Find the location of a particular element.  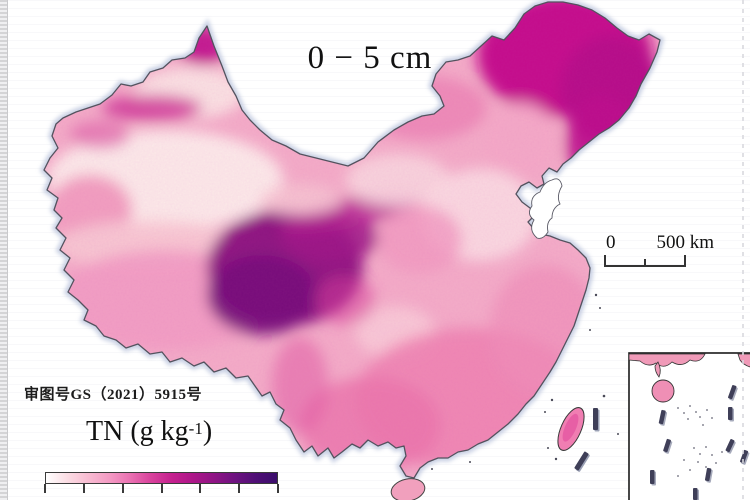

map-depth-title: 0 − 5 cm is located at coordinates (370, 58).